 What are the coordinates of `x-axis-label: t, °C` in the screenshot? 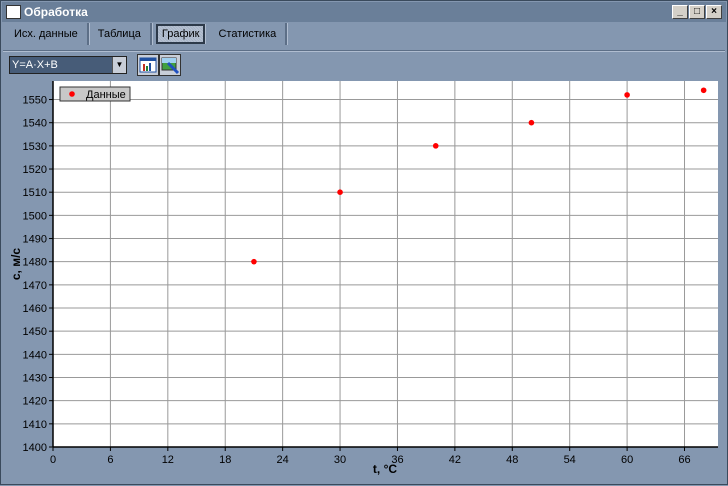 It's located at (385, 469).